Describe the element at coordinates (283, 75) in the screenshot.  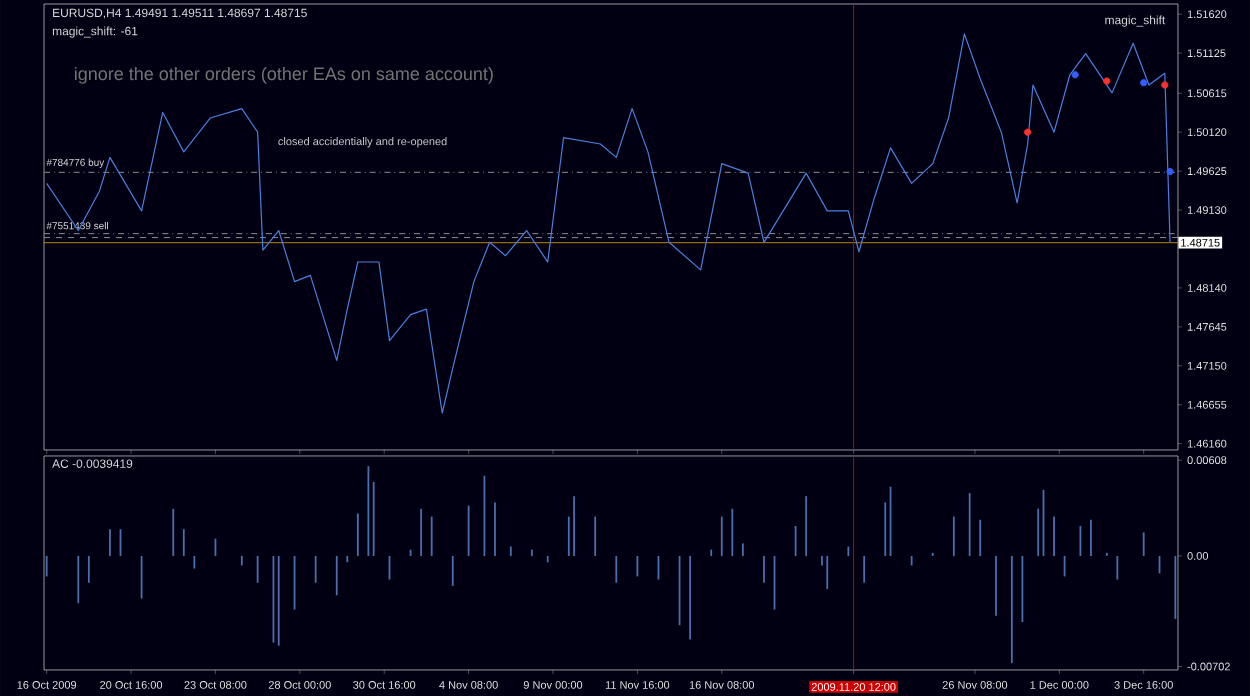
I see `annotation: ignore the other orders (other EAs on same account)` at that location.